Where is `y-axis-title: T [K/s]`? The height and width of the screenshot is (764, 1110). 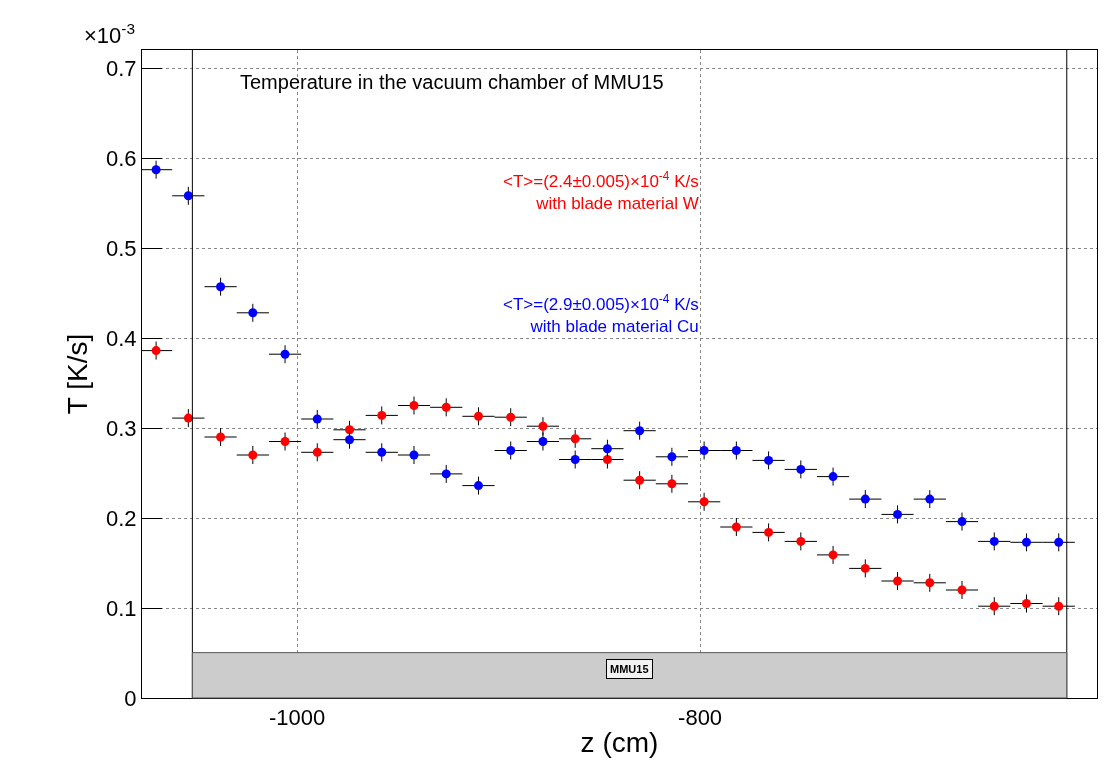 y-axis-title: T [K/s] is located at coordinates (77, 374).